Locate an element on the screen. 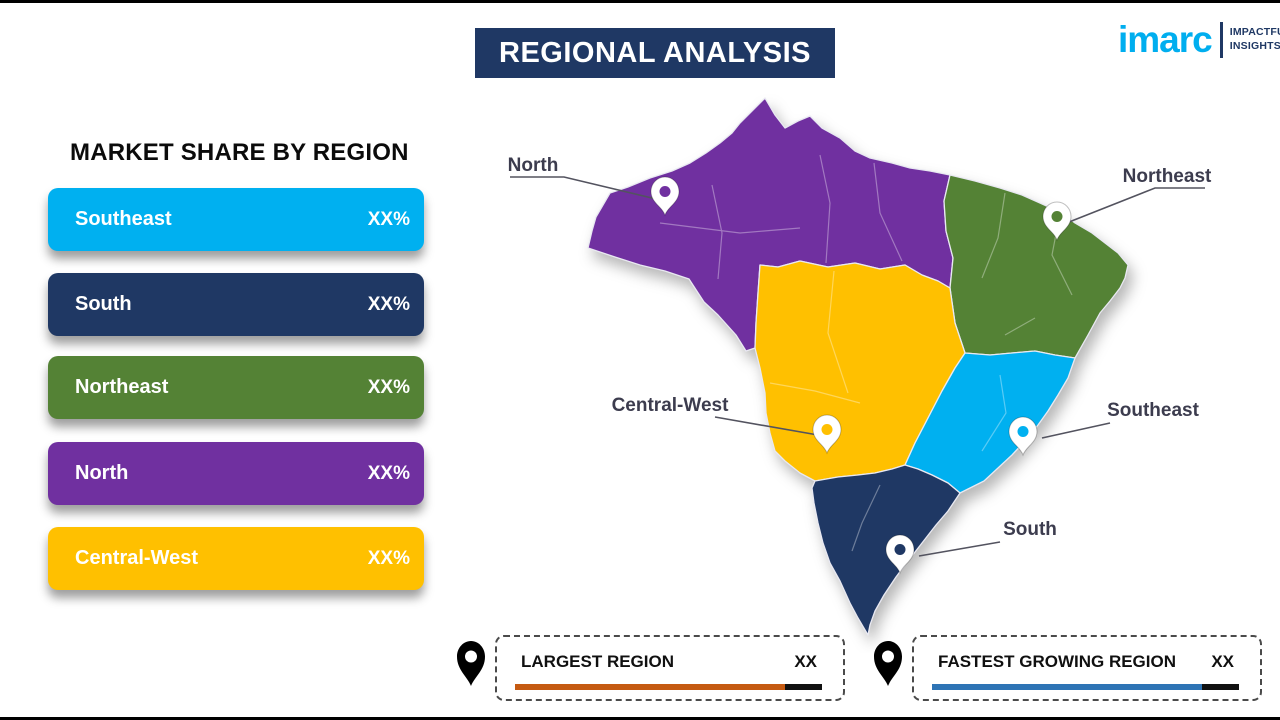 The width and height of the screenshot is (1280, 720). bar-value-north: XX% is located at coordinates (388, 473).